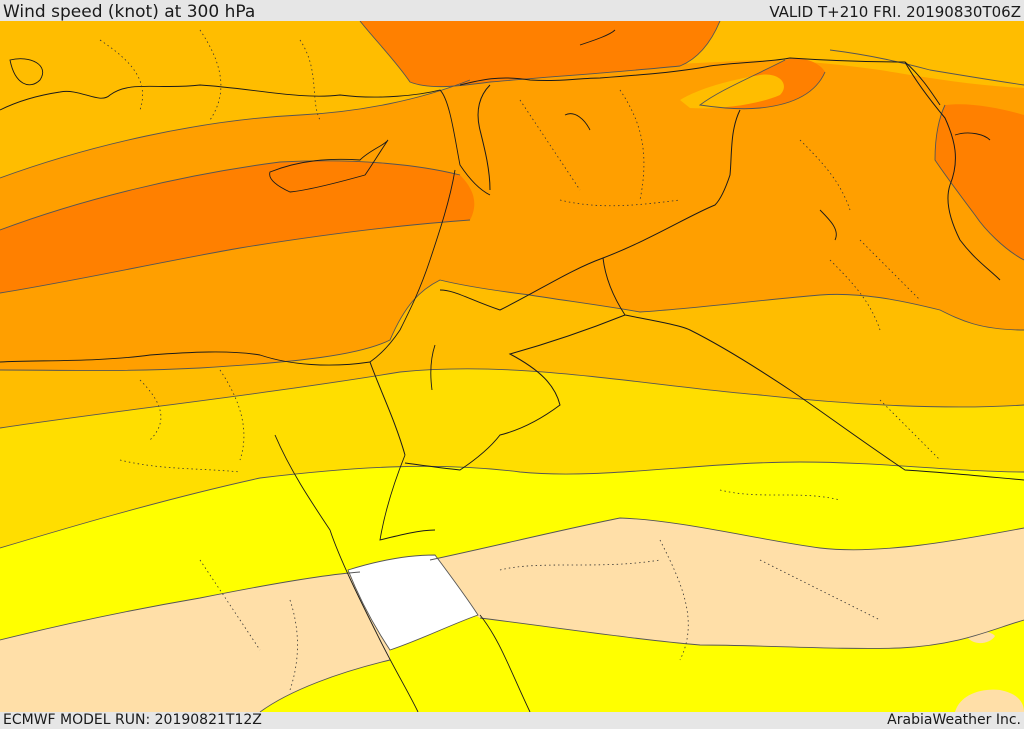  I want to click on model-run-label: ECMWF MODEL RUN: 20190821T12Z, so click(132, 720).